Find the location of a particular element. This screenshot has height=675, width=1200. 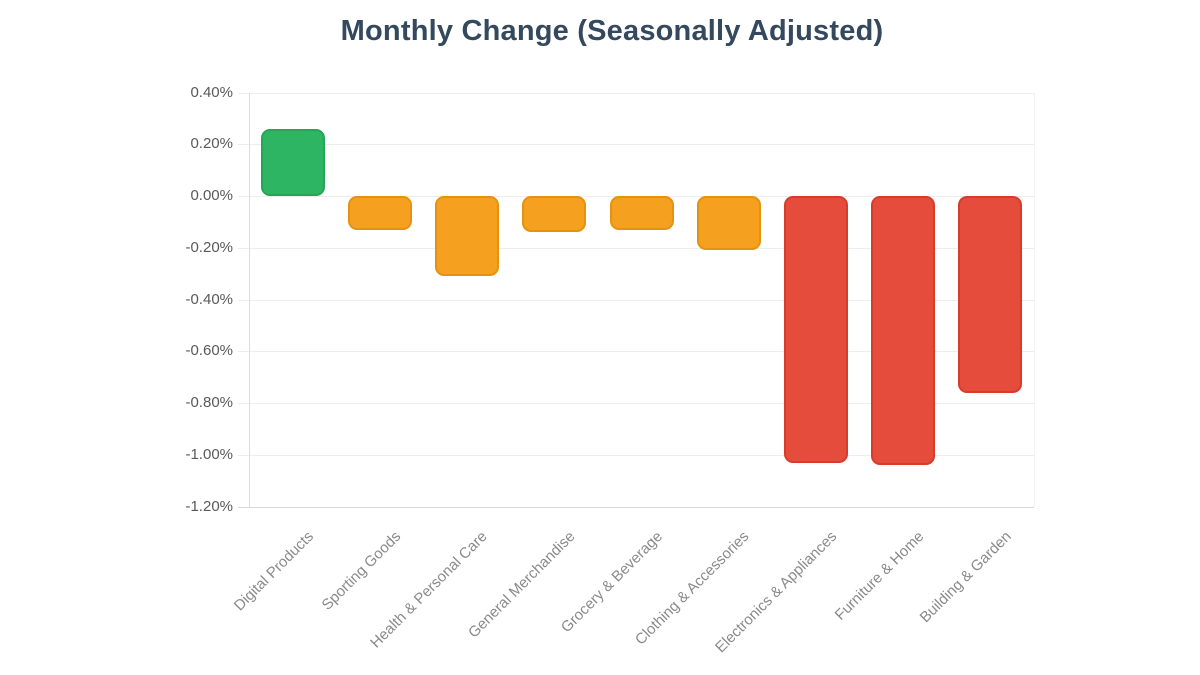

x-axis-label-sporting-goods: Sporting Goods is located at coordinates (361, 571).